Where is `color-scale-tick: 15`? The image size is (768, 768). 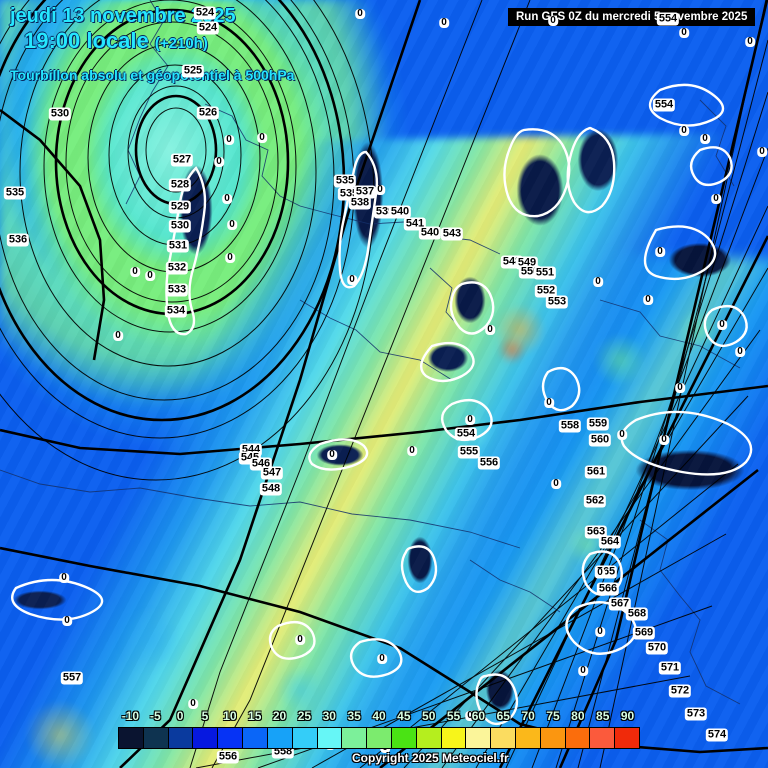
color-scale-tick: 15 is located at coordinates (255, 716).